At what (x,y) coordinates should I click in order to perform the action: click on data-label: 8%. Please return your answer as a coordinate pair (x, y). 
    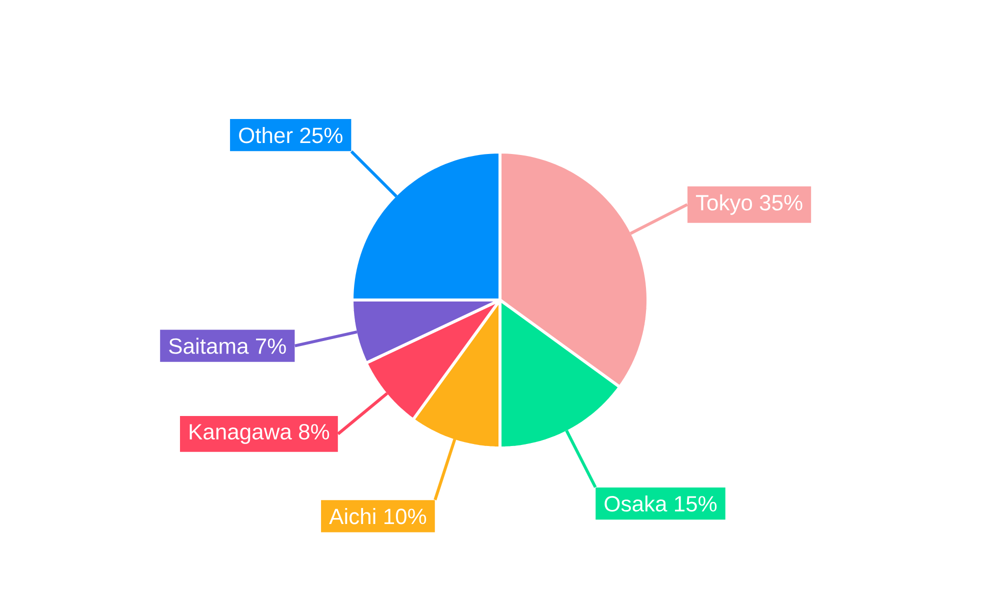
    Looking at the image, I should click on (314, 432).